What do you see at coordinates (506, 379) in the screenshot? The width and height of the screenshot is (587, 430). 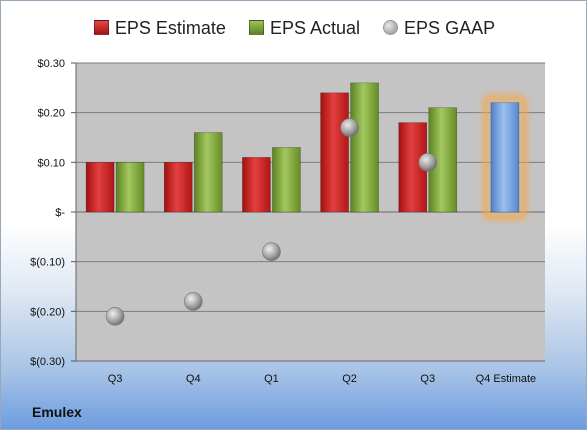 I see `x-tick-label: Q4 Estimate` at bounding box center [506, 379].